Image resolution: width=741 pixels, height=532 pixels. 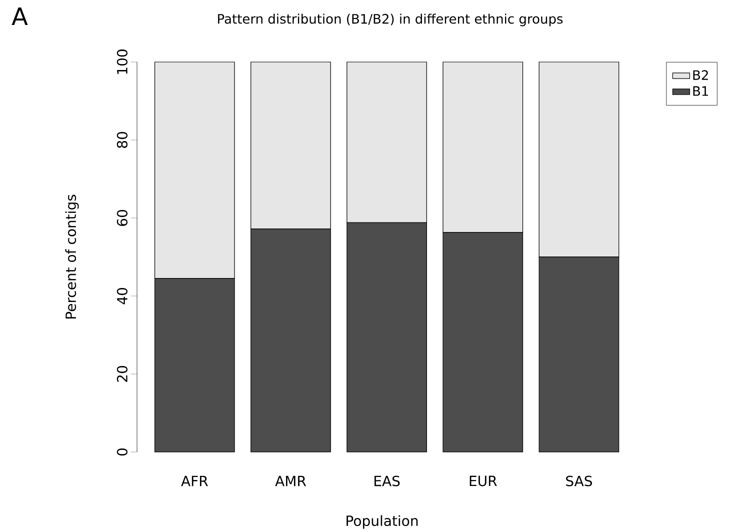 What do you see at coordinates (122, 374) in the screenshot?
I see `y-tick-label: 20` at bounding box center [122, 374].